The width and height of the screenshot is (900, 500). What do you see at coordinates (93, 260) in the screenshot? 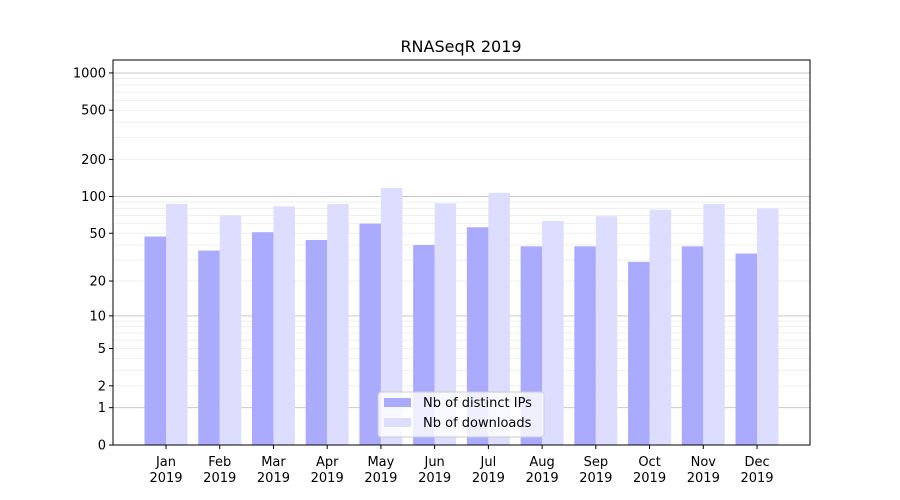
I see `y-axis: 0 1 2 5 10 20 50 100 200 500 1000` at bounding box center [93, 260].